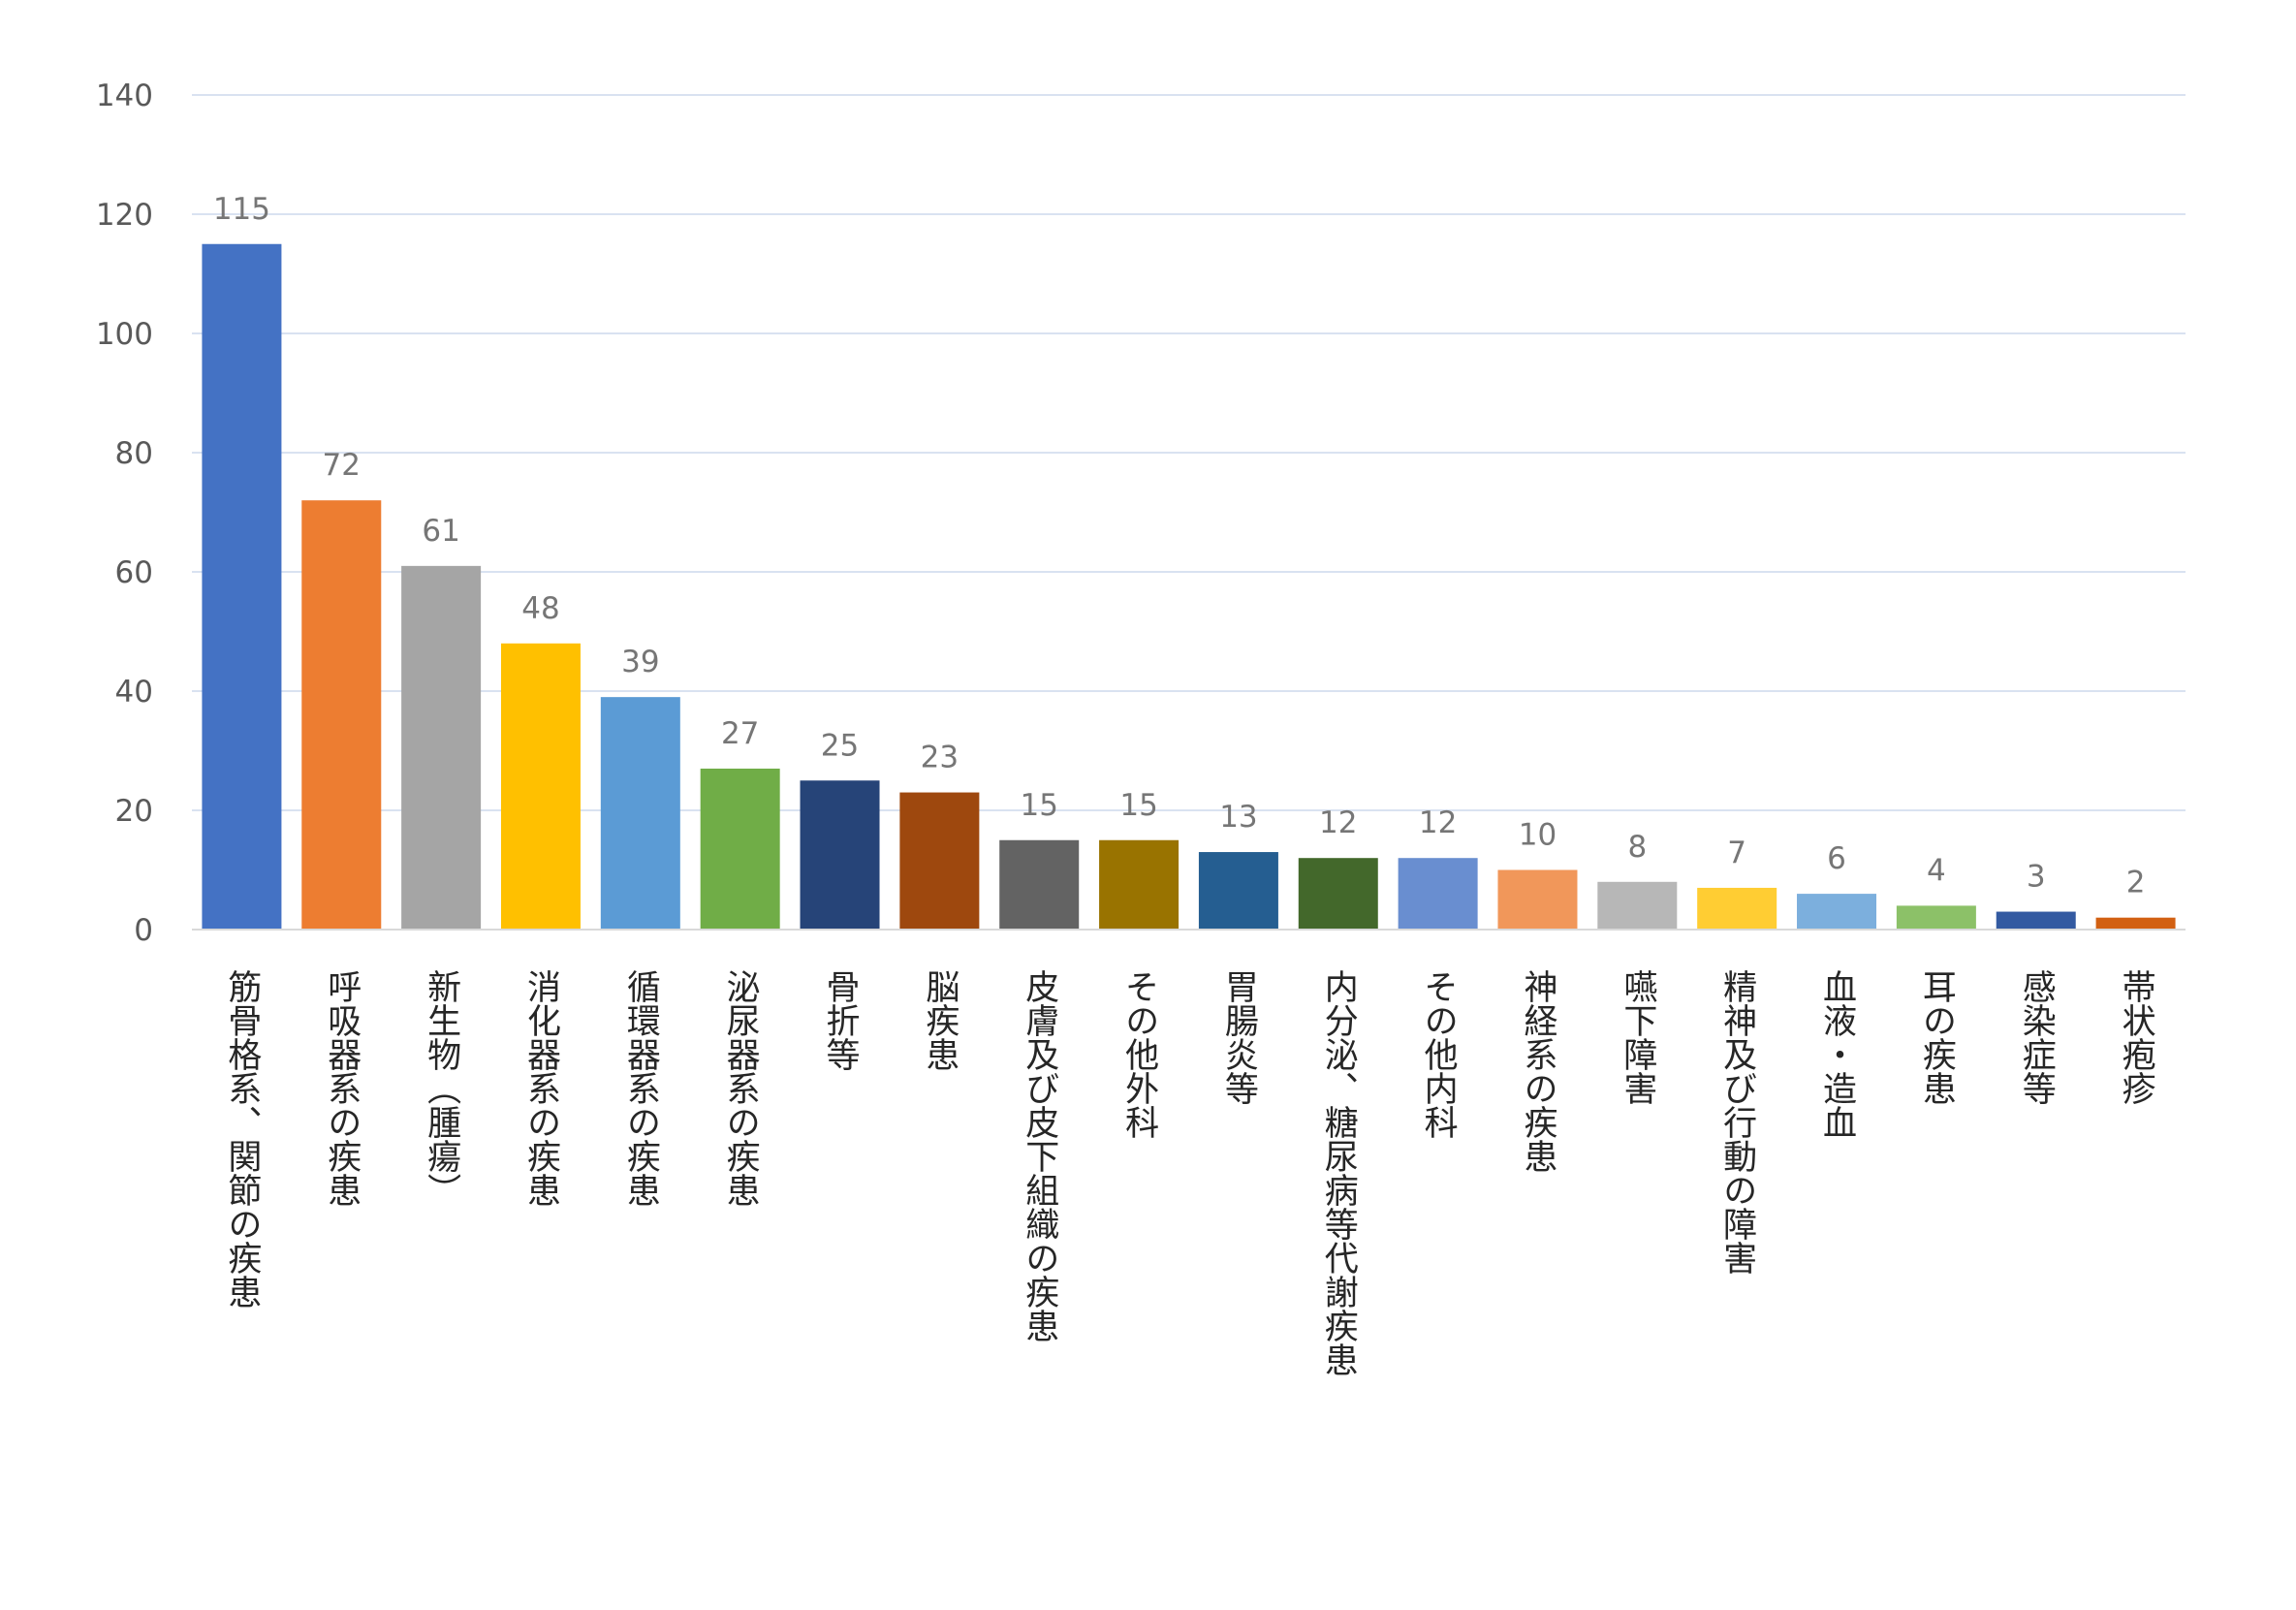 This screenshot has width=2296, height=1610. I want to click on data-label: 7, so click(1737, 853).